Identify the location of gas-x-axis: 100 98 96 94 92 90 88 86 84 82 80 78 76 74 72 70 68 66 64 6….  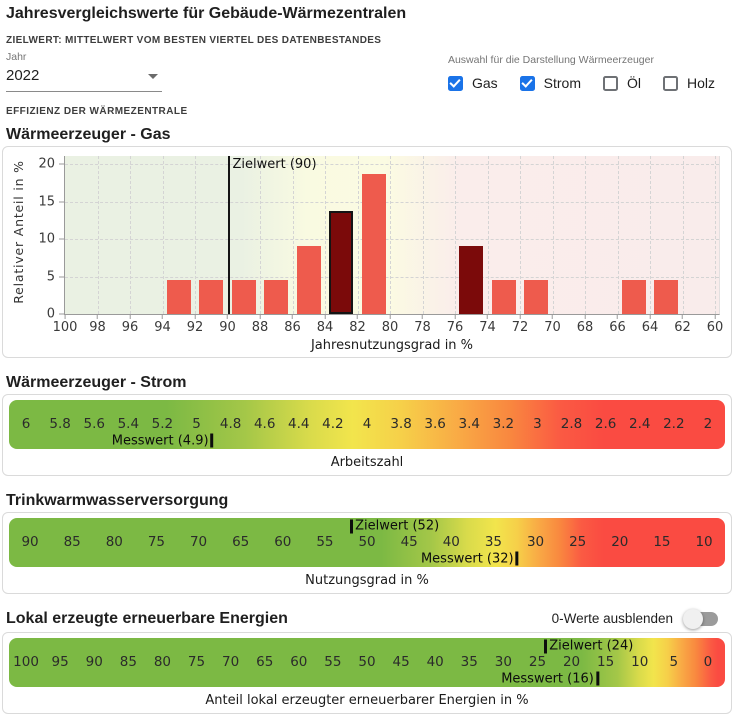
(388, 327).